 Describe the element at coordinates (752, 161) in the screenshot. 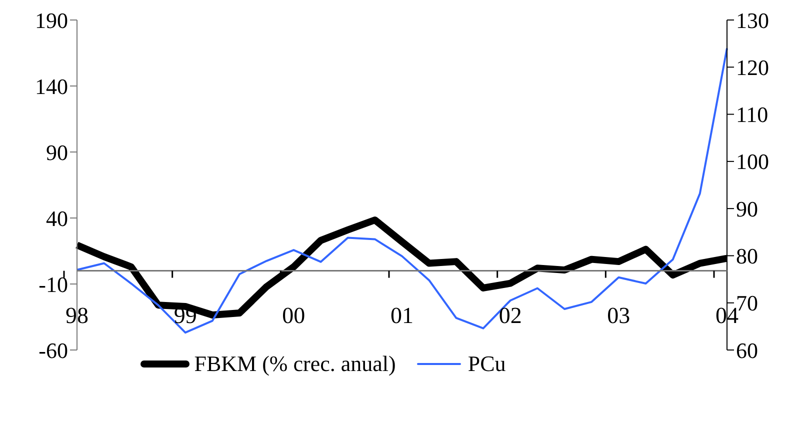

I see `y2-tick-label: 100` at that location.